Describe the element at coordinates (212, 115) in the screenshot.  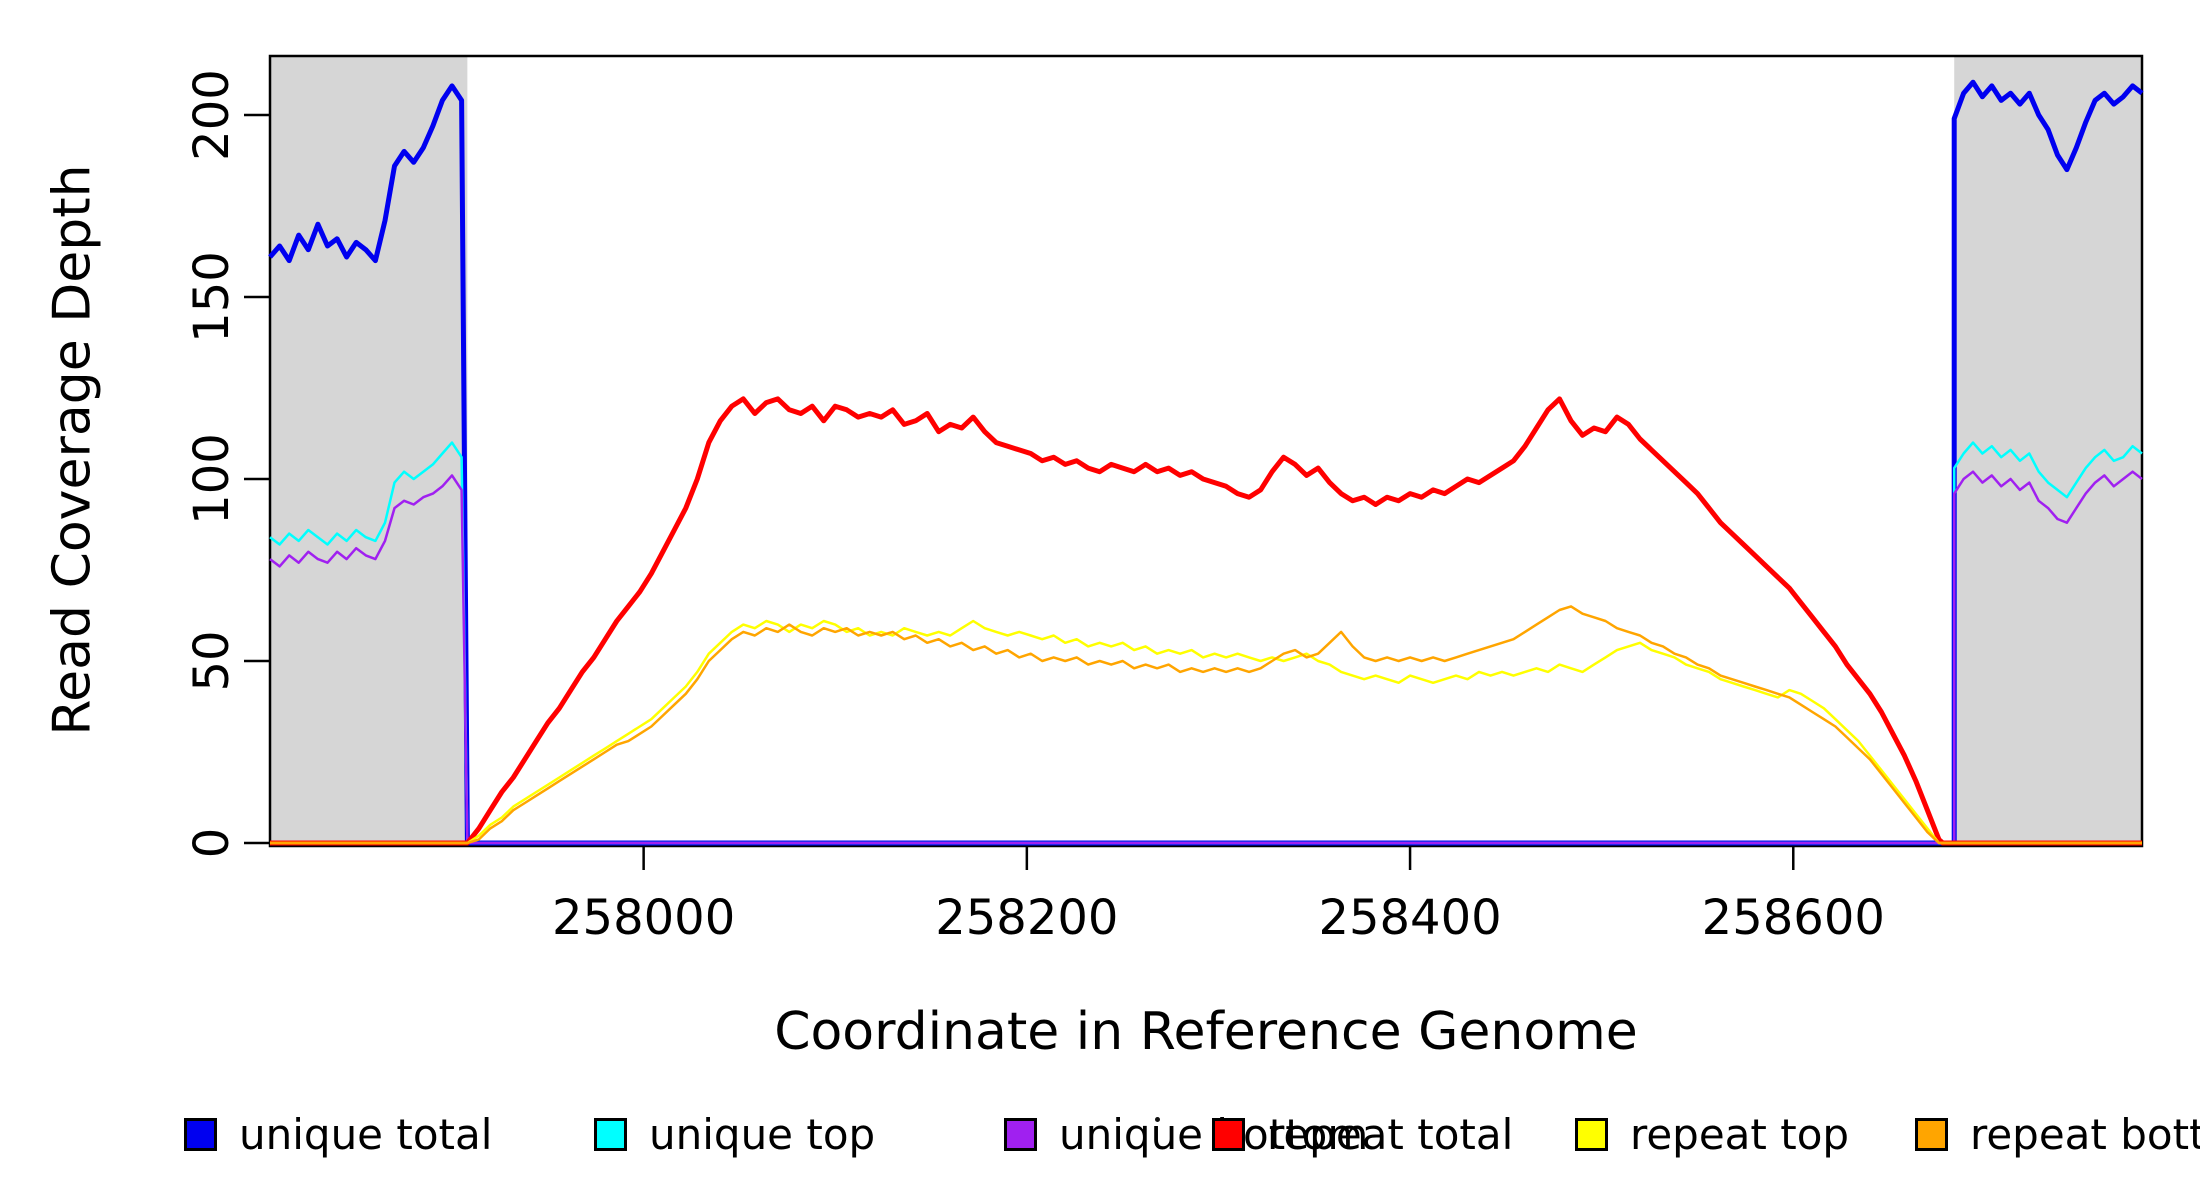
I see `y-tick-label: 200` at that location.